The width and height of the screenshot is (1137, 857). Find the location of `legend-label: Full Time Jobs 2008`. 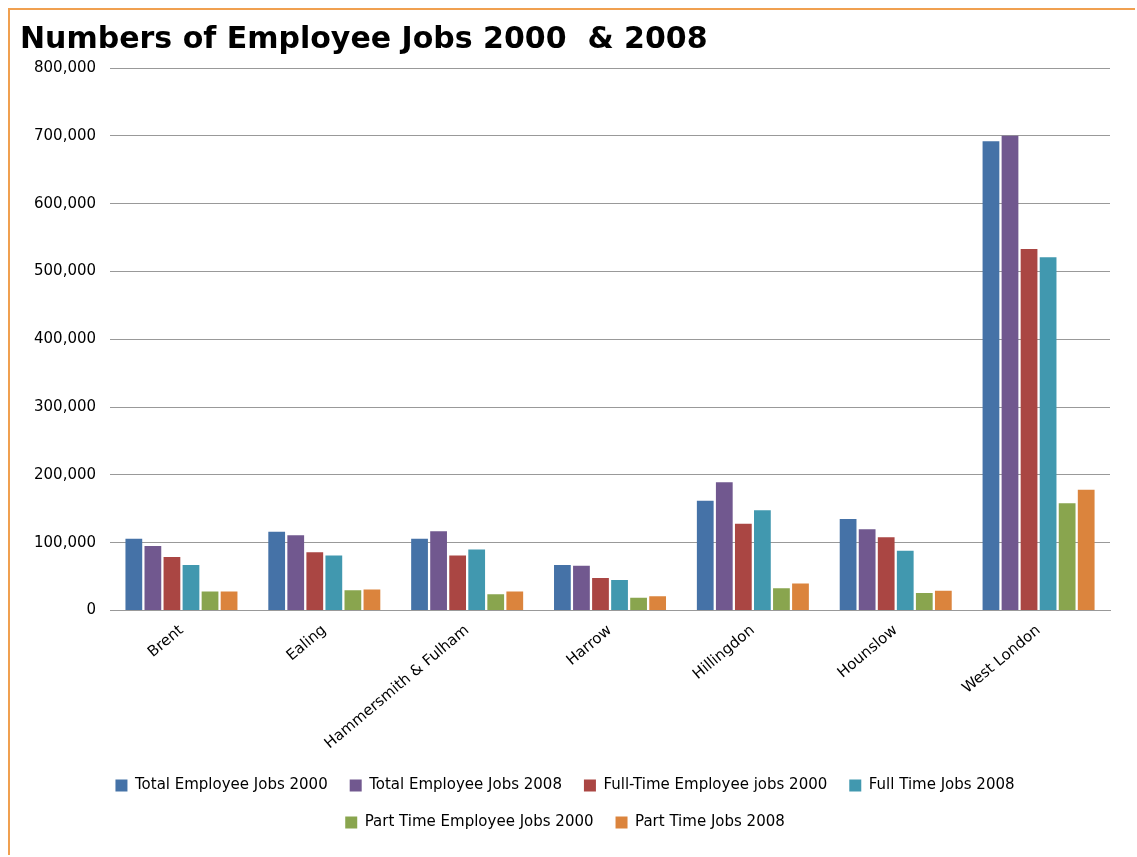

legend-label: Full Time Jobs 2008 is located at coordinates (941, 784).